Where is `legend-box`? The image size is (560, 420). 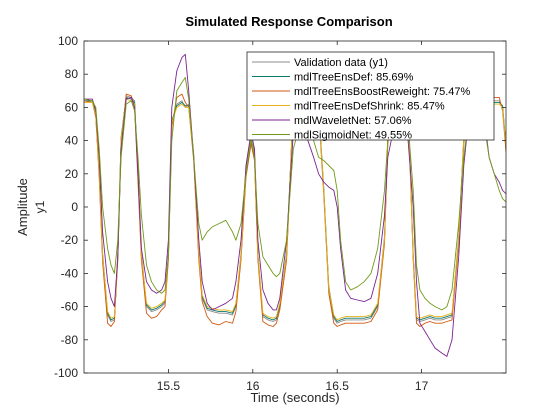
legend-box is located at coordinates (370, 96).